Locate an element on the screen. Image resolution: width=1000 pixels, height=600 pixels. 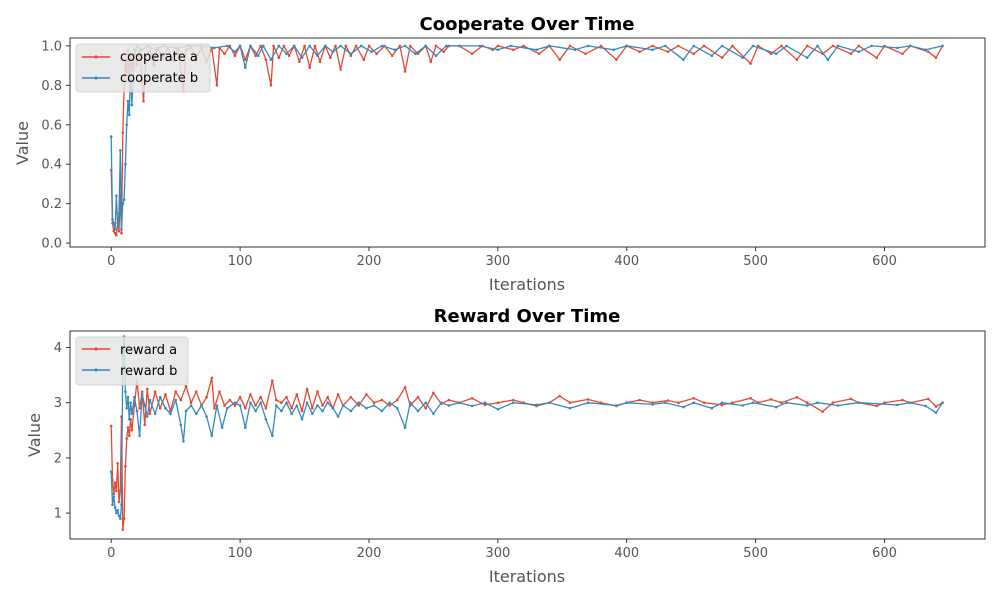
legend: cooperate a cooperate b is located at coordinates (143, 68).